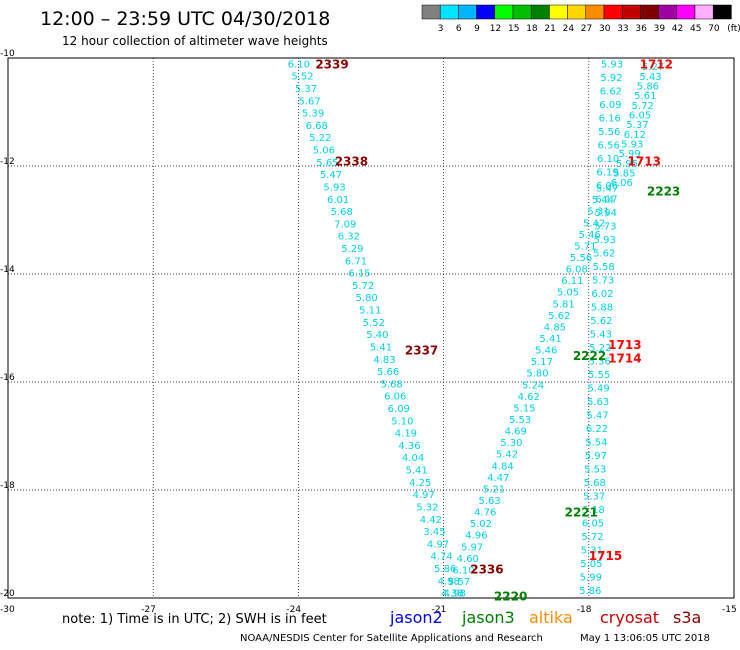 The image size is (740, 650). Describe the element at coordinates (660, 29) in the screenshot. I see `colorbar-label: 39` at that location.